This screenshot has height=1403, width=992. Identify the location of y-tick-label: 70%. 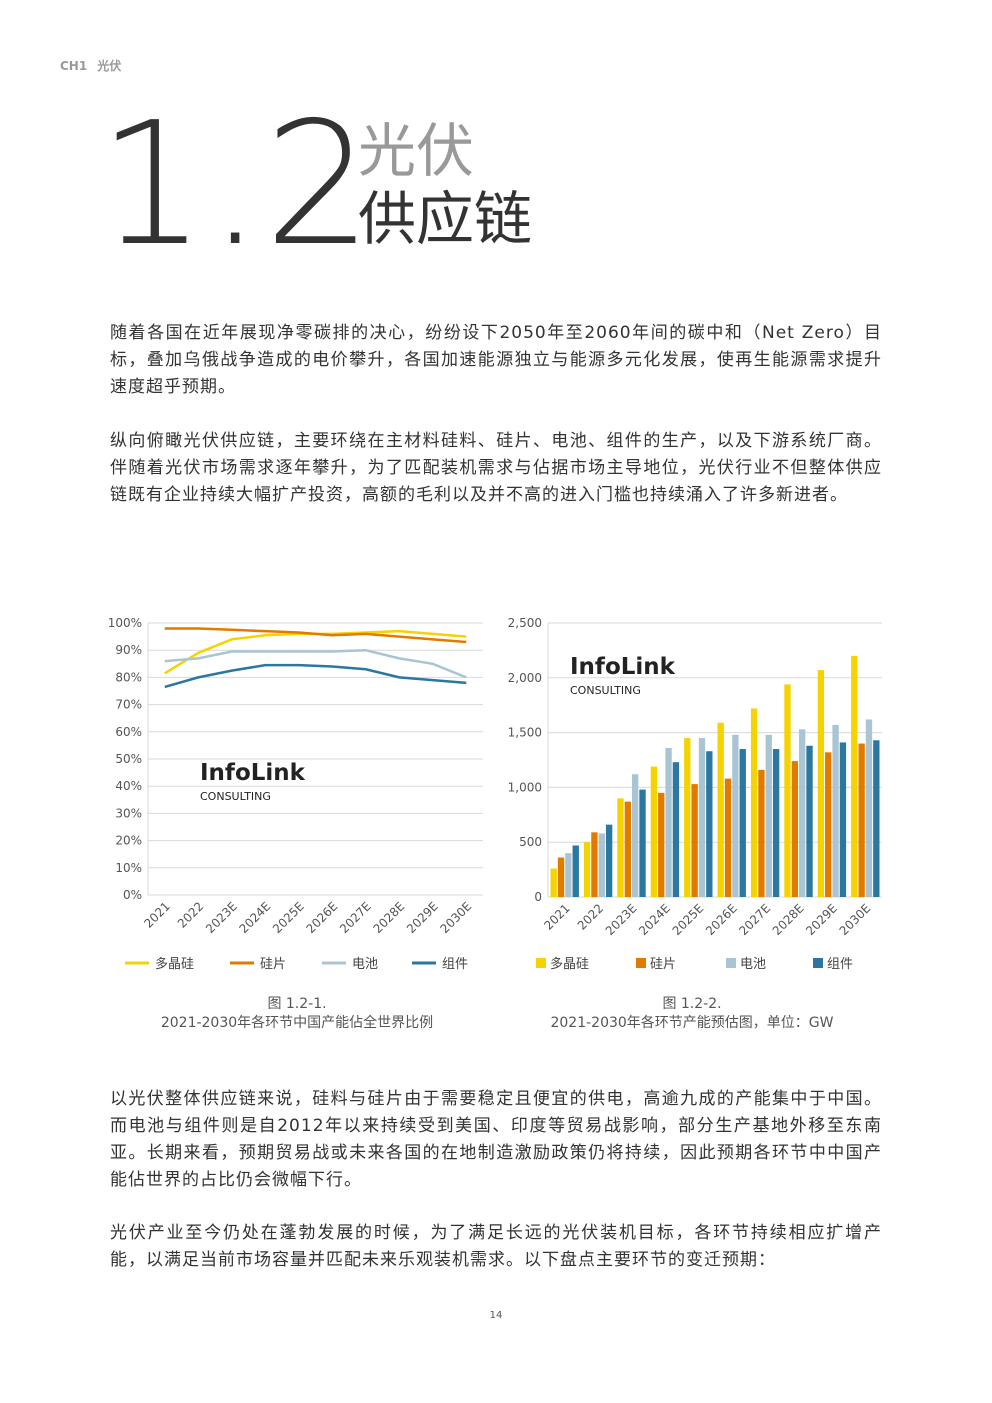
(128, 705).